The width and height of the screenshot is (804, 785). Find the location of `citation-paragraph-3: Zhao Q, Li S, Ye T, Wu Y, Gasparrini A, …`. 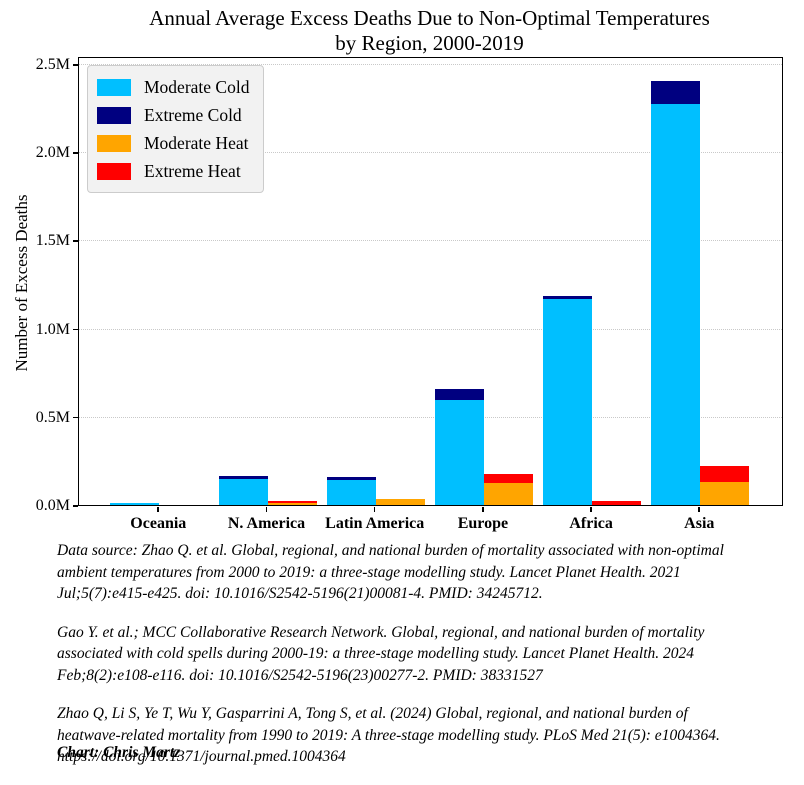

citation-paragraph-3: Zhao Q, Li S, Ye T, Wu Y, Gasparrini A, … is located at coordinates (388, 735).